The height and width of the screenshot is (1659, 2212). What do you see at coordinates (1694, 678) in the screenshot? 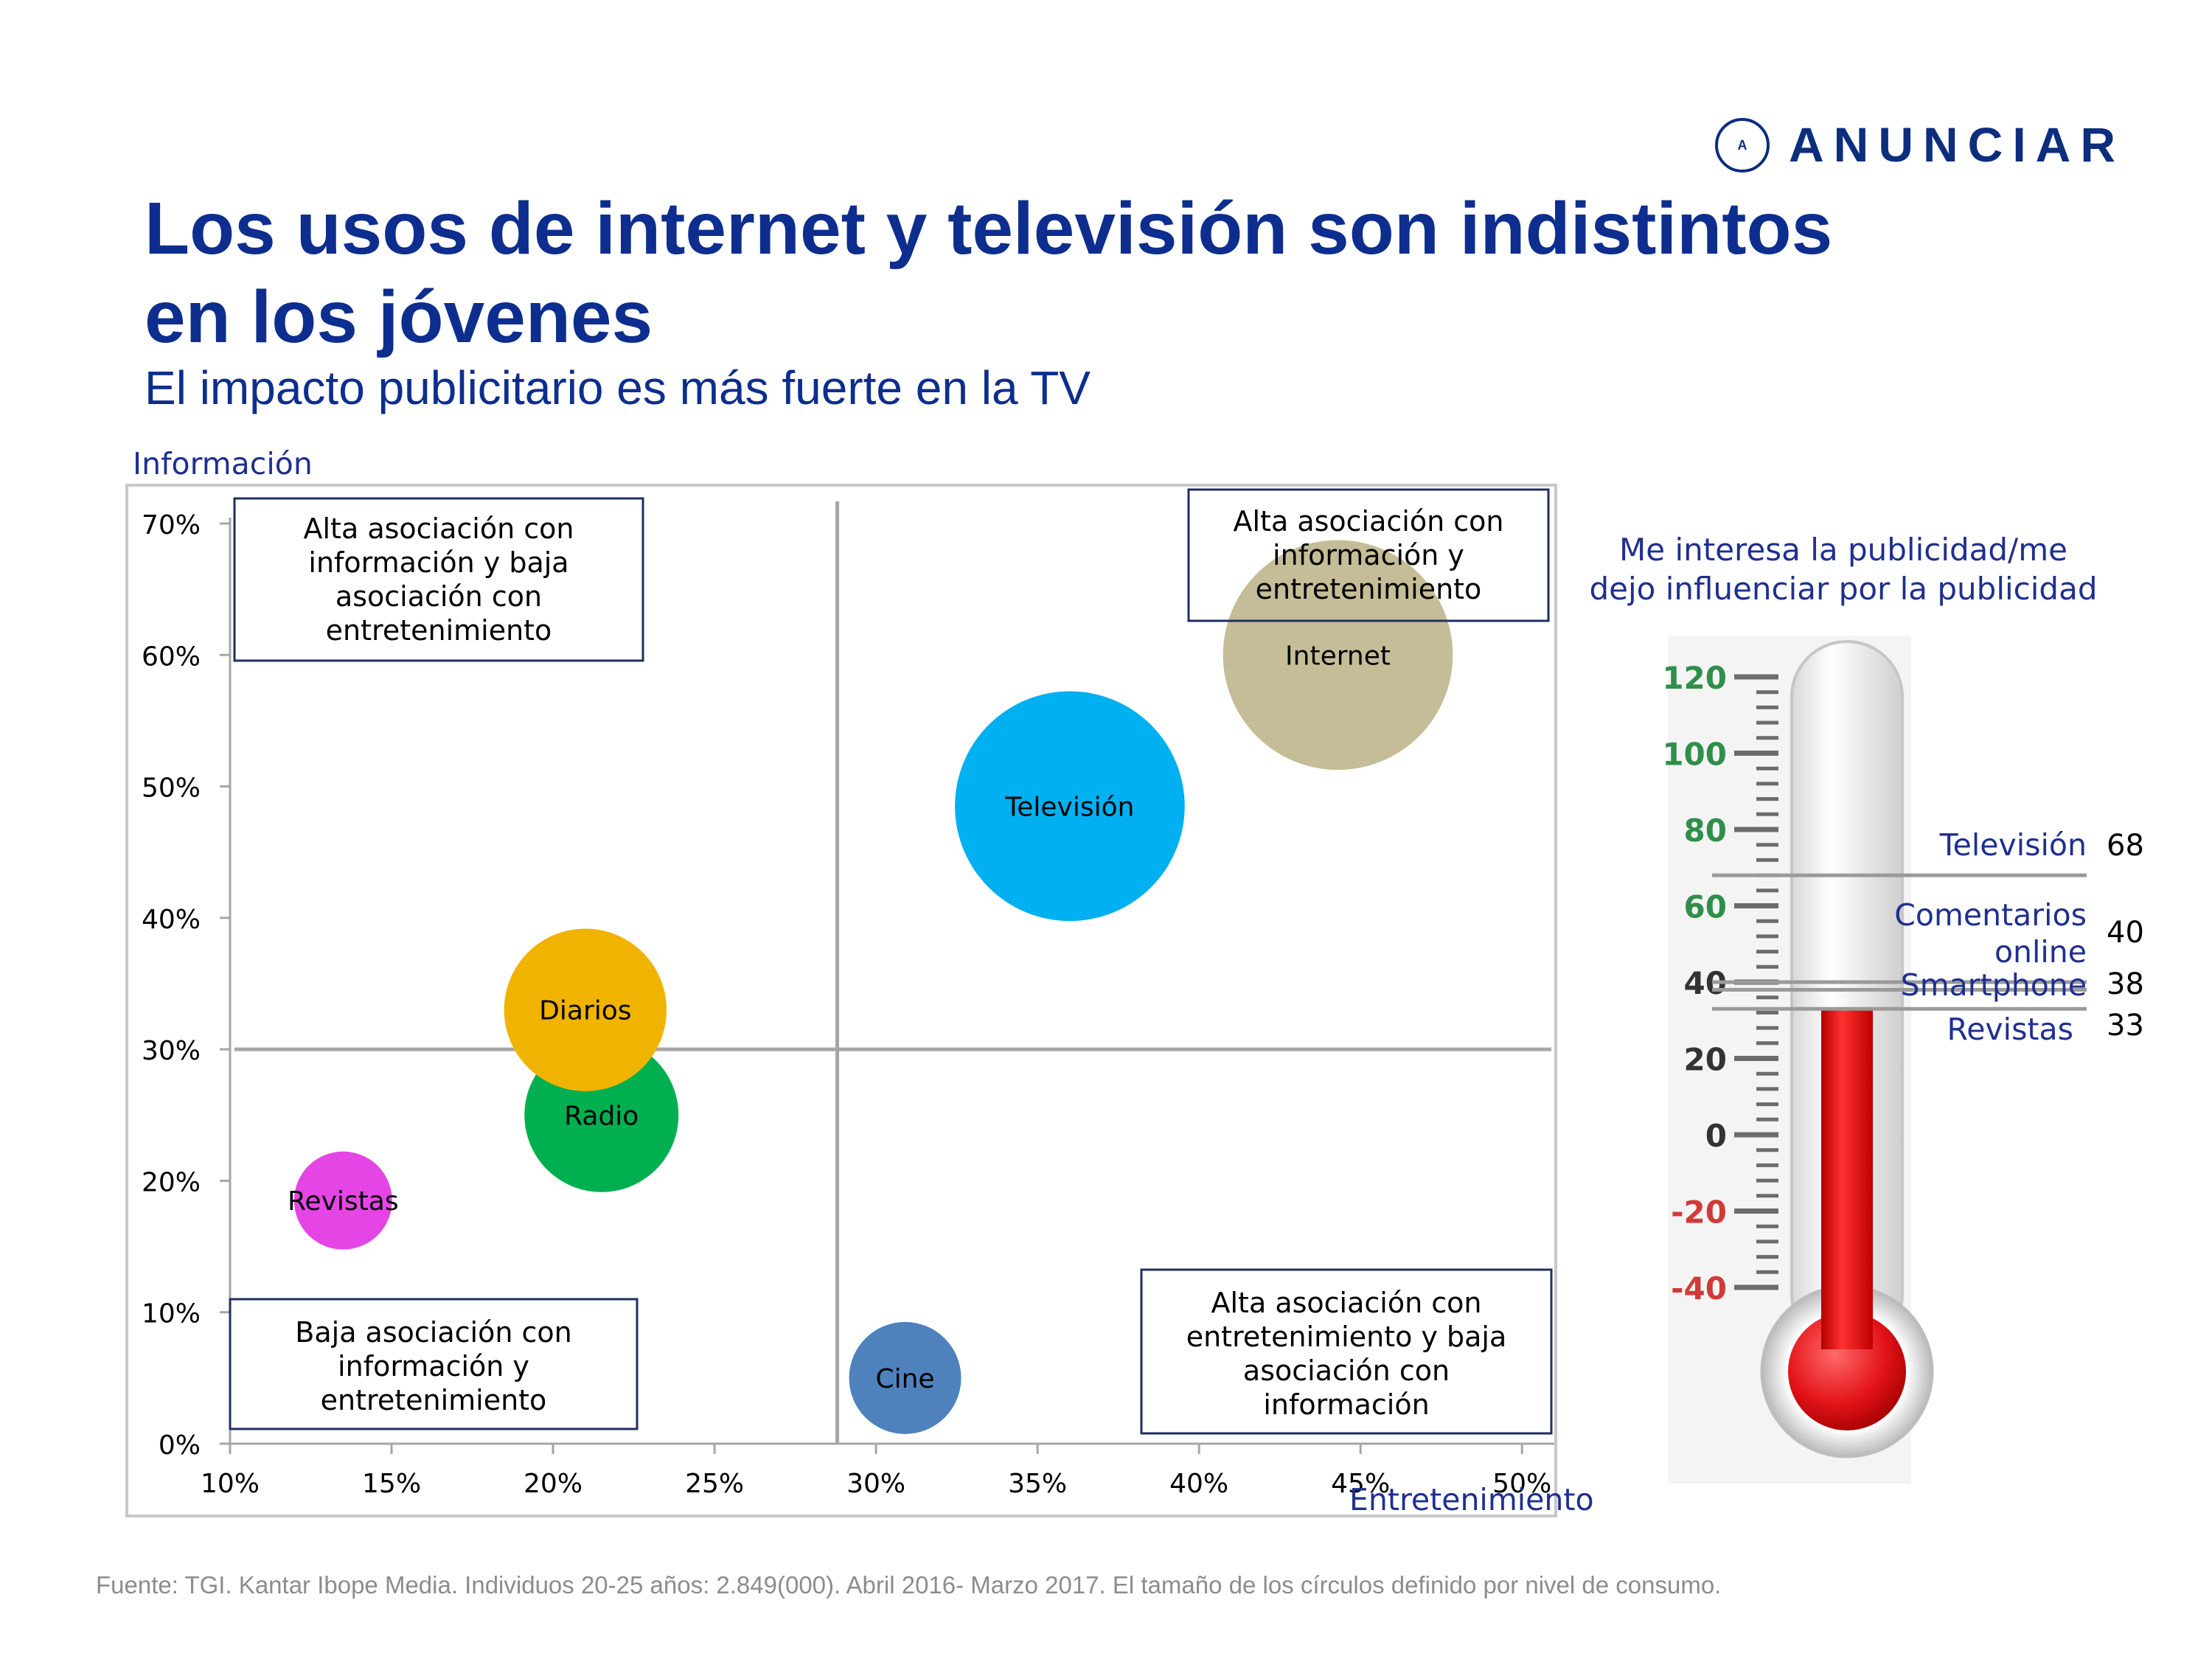
I see `thermometer-scale-label: 120` at bounding box center [1694, 678].